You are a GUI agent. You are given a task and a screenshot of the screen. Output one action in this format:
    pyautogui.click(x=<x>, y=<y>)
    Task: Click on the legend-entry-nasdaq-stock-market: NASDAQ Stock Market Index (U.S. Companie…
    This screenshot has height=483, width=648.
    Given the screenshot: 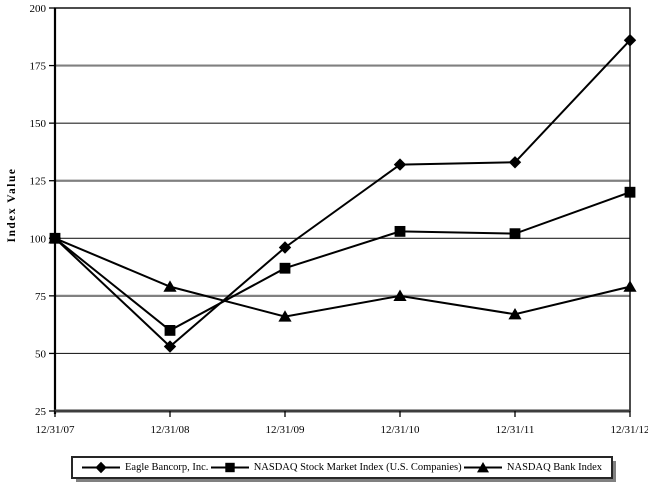 What is the action you would take?
    pyautogui.click(x=336, y=467)
    